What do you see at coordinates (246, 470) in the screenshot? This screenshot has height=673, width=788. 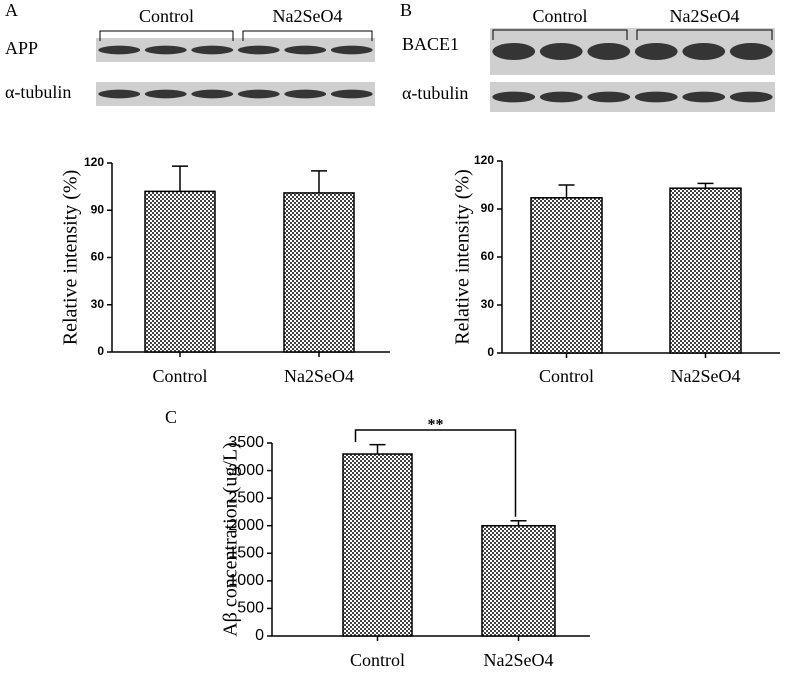 I see `y-tick-label: 3000` at bounding box center [246, 470].